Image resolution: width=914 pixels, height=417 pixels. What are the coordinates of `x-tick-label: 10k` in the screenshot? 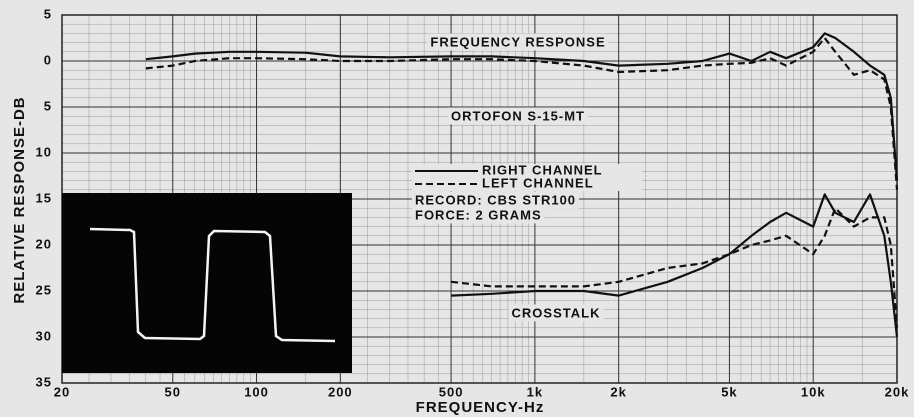 It's located at (813, 391).